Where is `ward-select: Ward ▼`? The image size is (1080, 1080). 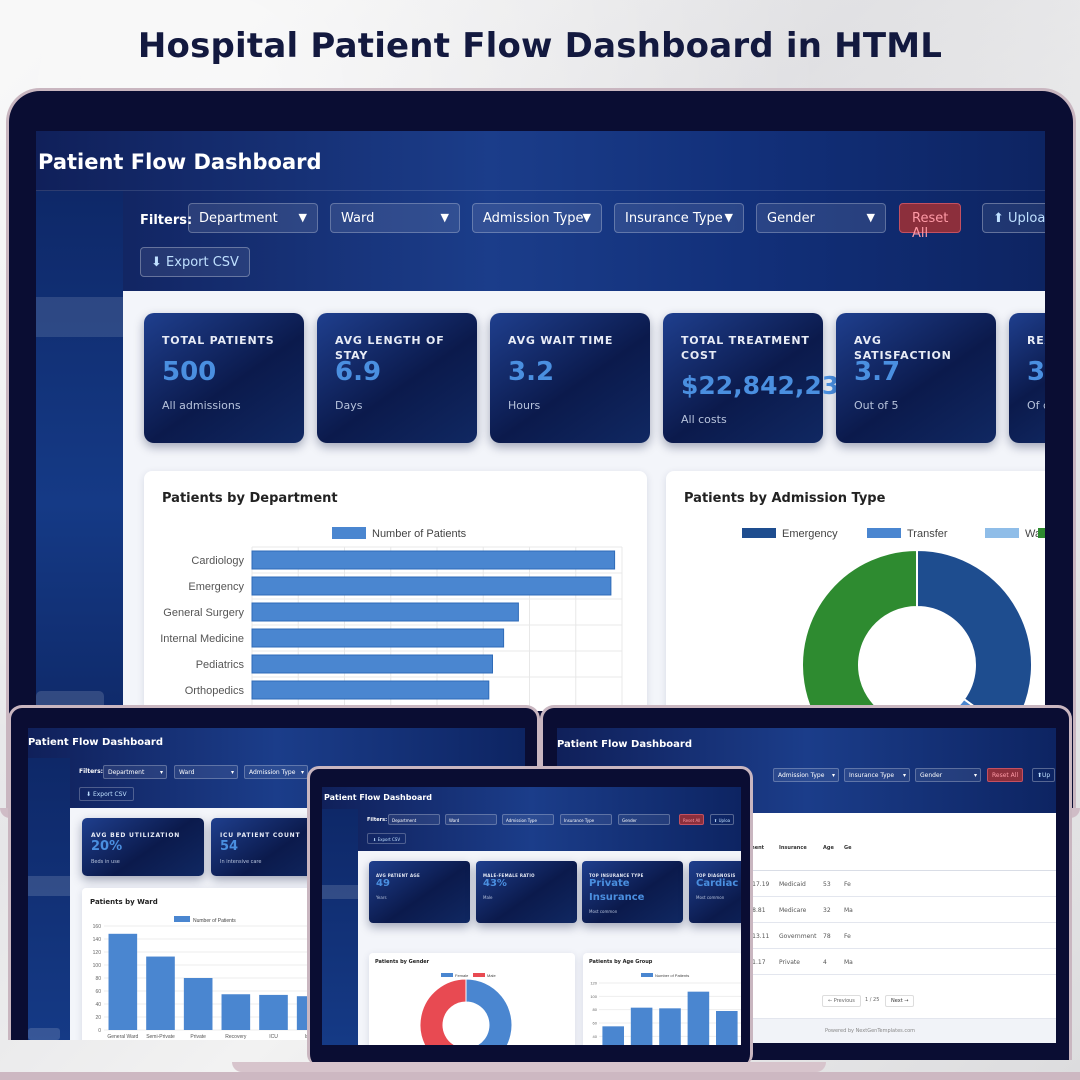 ward-select: Ward ▼ is located at coordinates (395, 218).